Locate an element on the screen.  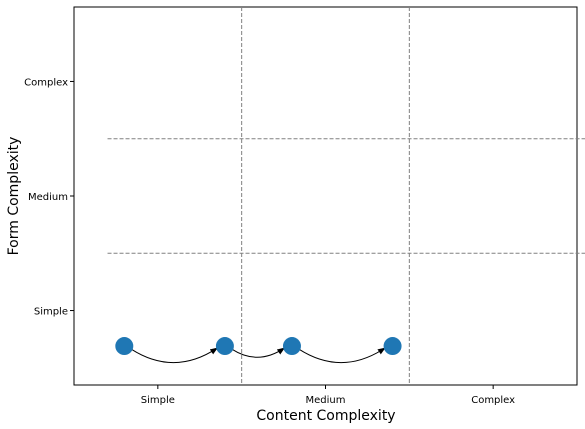
x-tick-label-1: Medium is located at coordinates (326, 400).